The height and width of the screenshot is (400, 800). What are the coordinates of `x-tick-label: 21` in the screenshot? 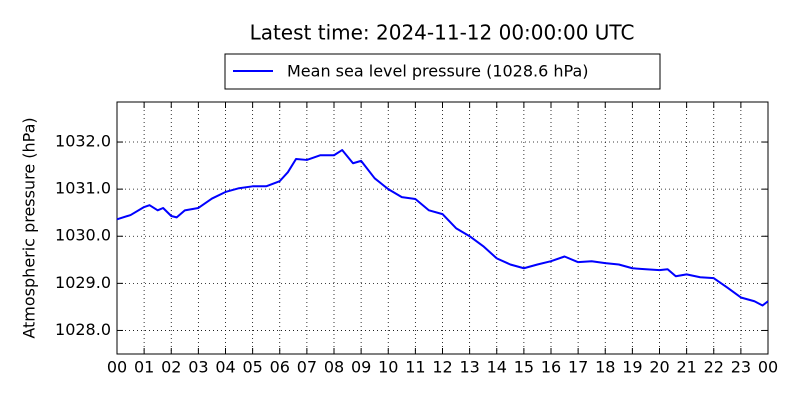 It's located at (686, 367).